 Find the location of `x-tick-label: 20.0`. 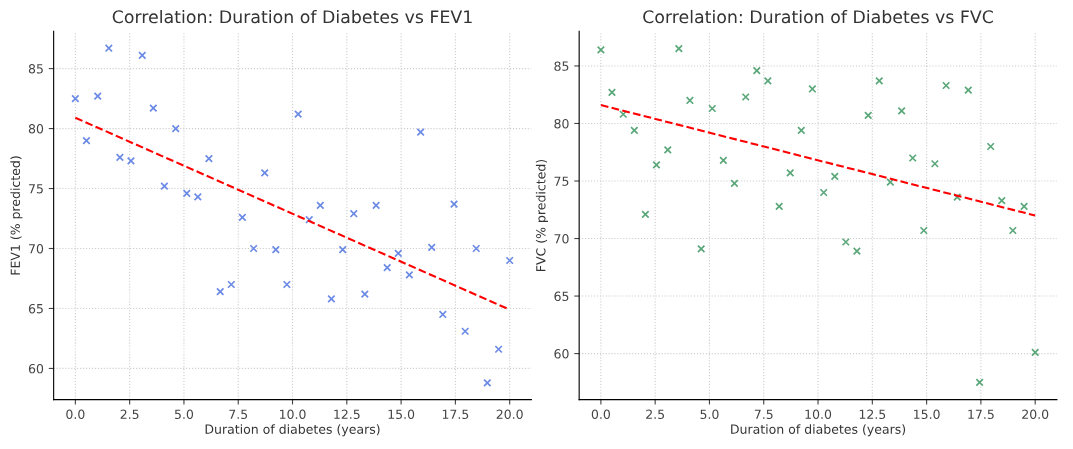

x-tick-label: 20.0 is located at coordinates (509, 414).